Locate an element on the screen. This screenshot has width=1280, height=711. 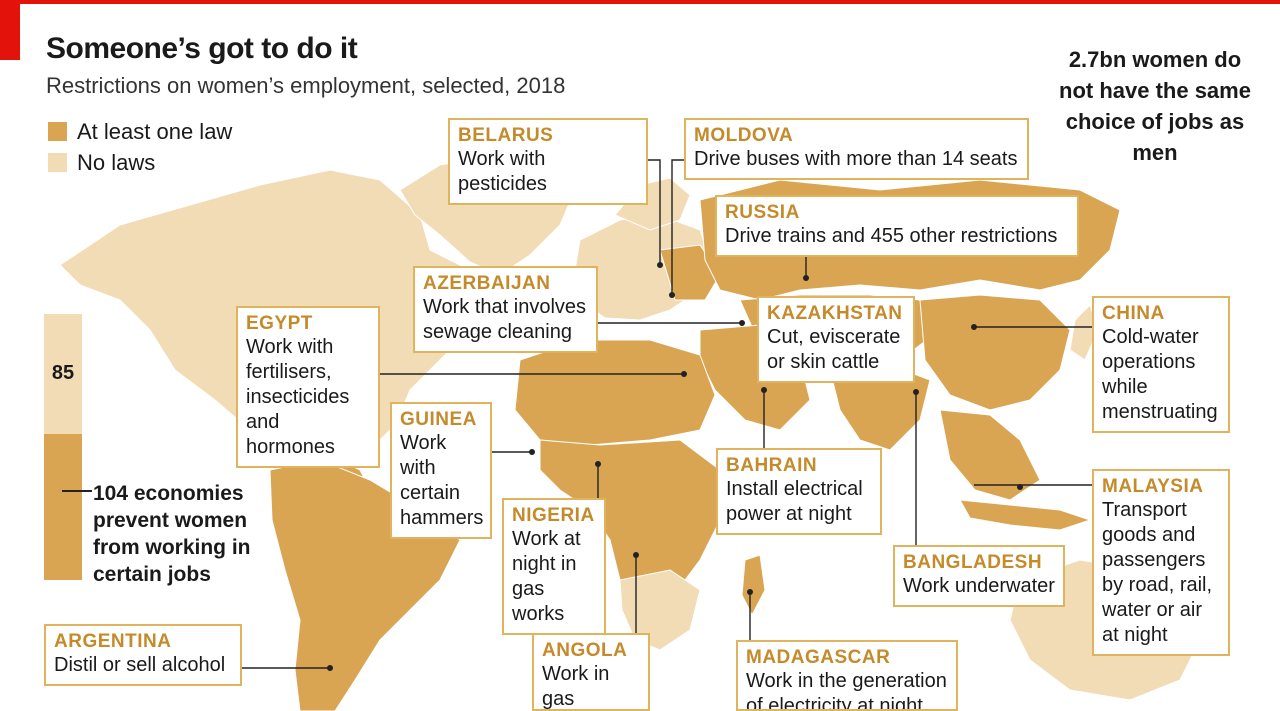
marker-nigeria is located at coordinates (598, 464).